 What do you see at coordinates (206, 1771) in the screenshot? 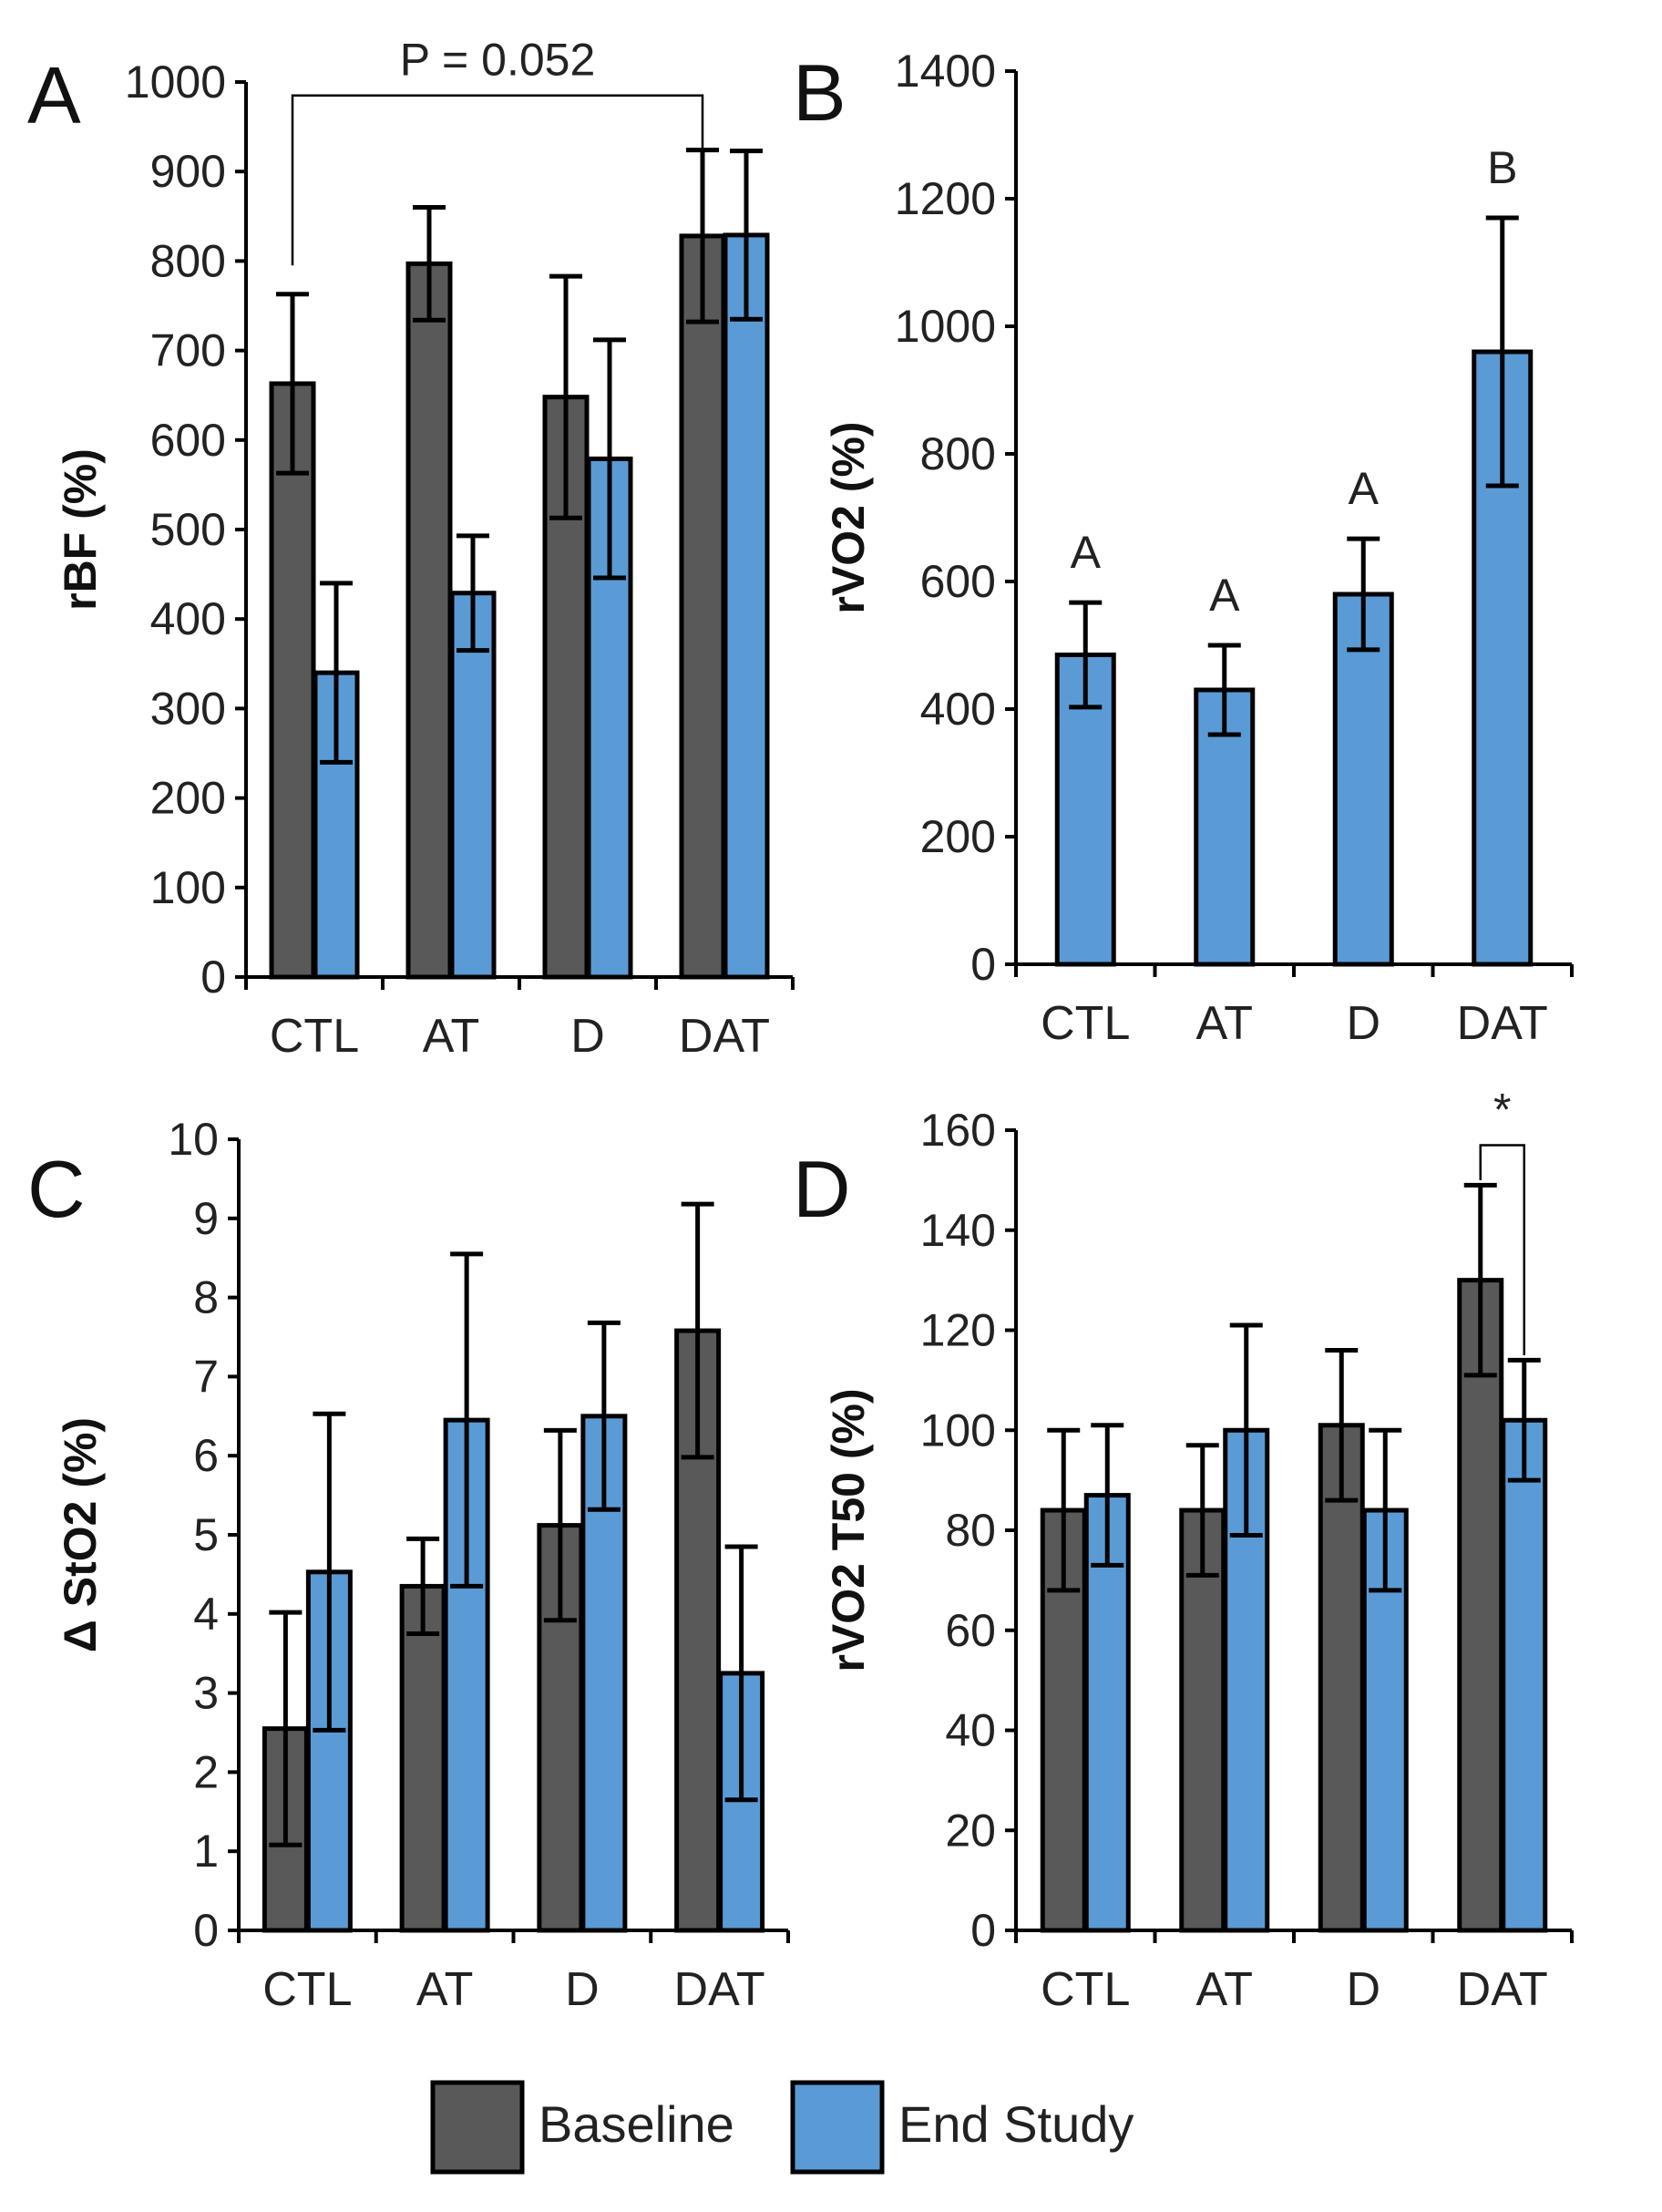
I see `panel-c-y-tick-label: 2` at bounding box center [206, 1771].